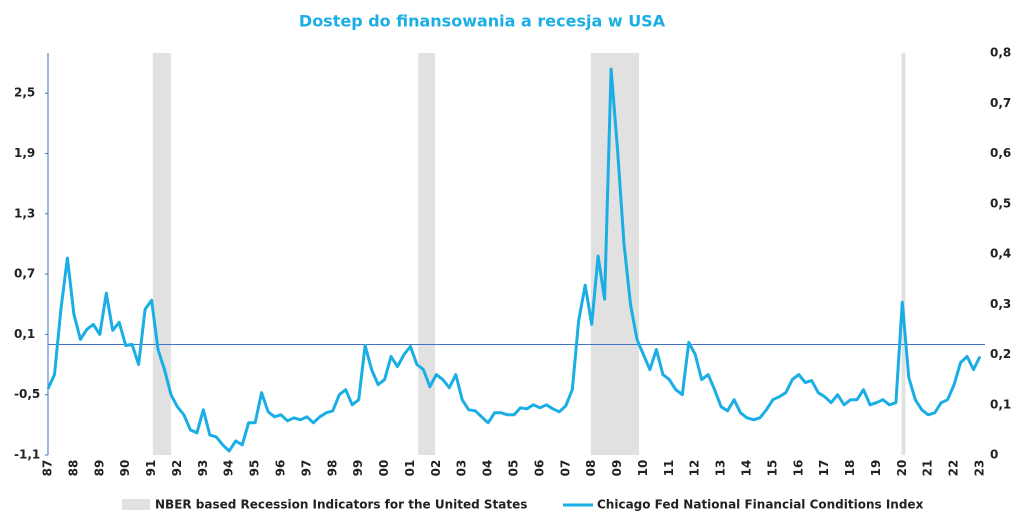  Describe the element at coordinates (24, 274) in the screenshot. I see `y-tick-label: 0,7` at that location.